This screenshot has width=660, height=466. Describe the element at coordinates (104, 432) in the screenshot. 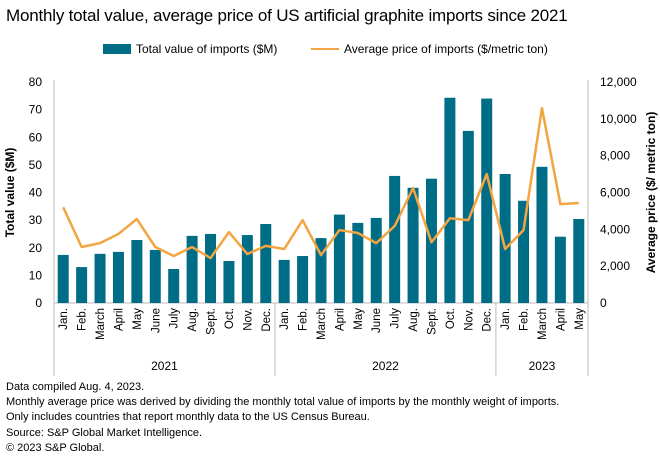

I see `footnote: Source: S&P Global Market Intelligence.` at that location.